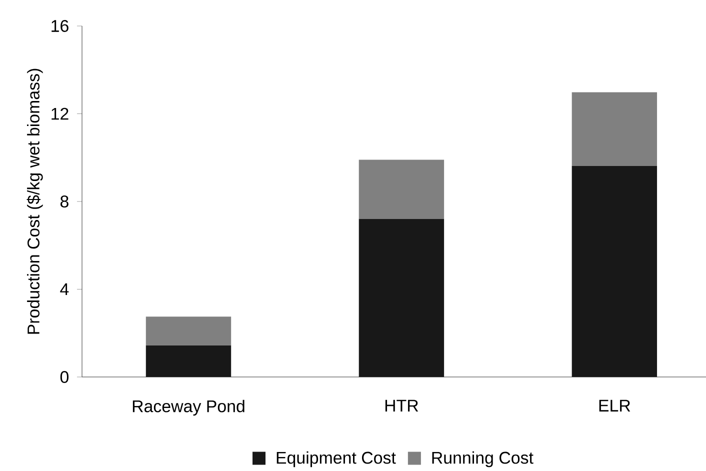 This screenshot has height=471, width=706. Describe the element at coordinates (60, 26) in the screenshot. I see `y-tick-label: 16` at that location.